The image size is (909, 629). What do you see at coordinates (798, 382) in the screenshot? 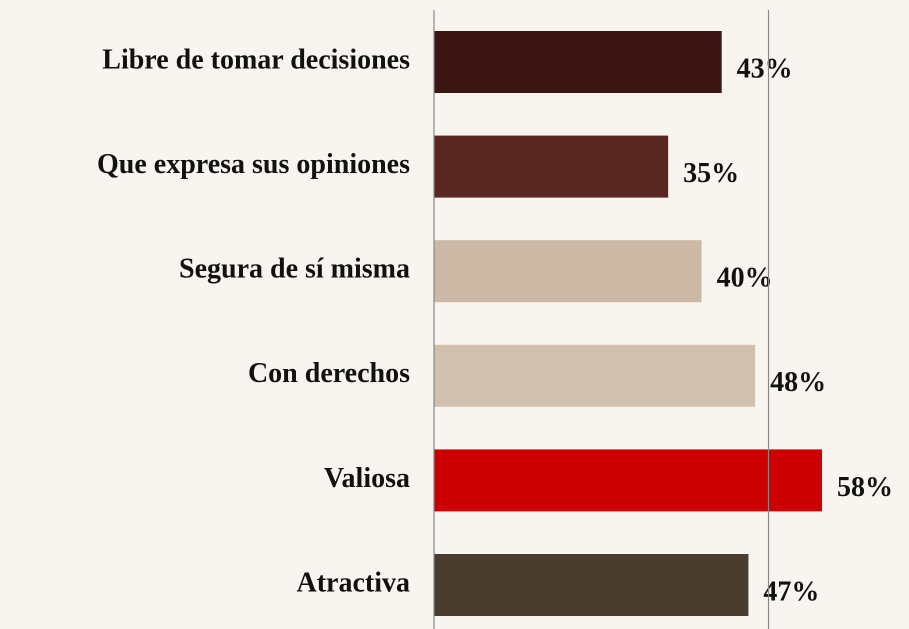
I see `value-label: 48%` at bounding box center [798, 382].